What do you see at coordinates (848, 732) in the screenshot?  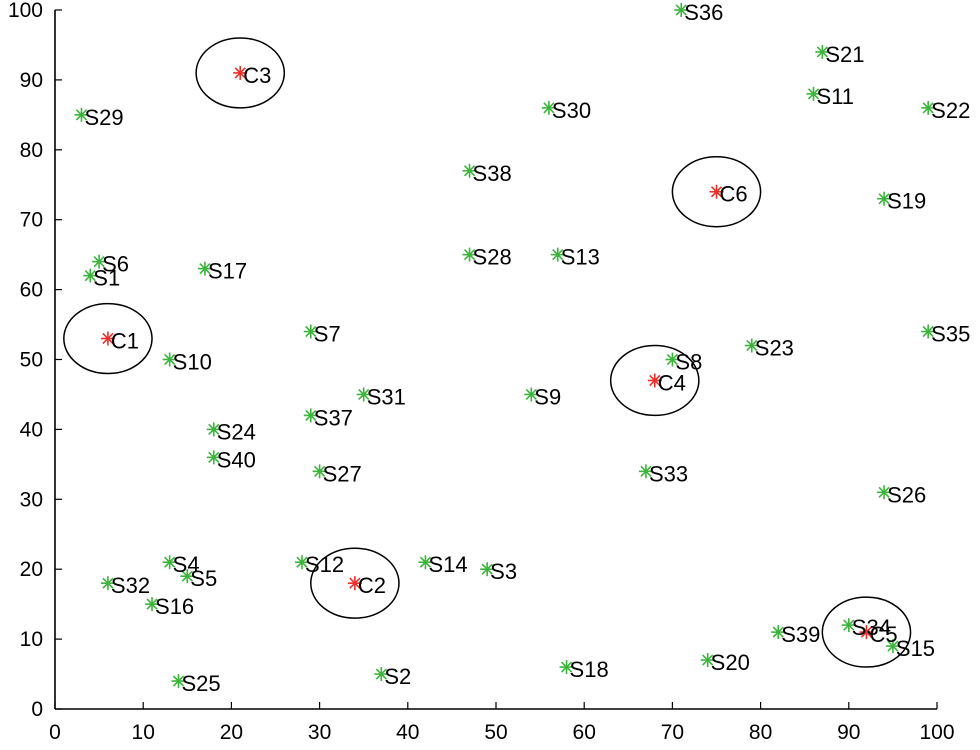 I see `x-tick-label: 90` at bounding box center [848, 732].